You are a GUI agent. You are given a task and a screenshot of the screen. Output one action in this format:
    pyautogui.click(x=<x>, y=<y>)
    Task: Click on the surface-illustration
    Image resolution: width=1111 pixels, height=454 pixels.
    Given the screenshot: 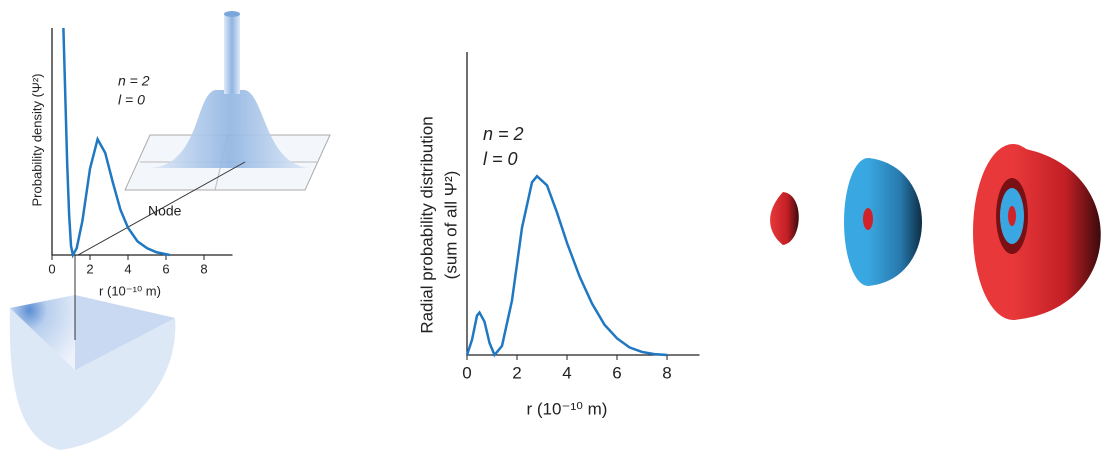 What is the action you would take?
    pyautogui.click(x=204, y=133)
    